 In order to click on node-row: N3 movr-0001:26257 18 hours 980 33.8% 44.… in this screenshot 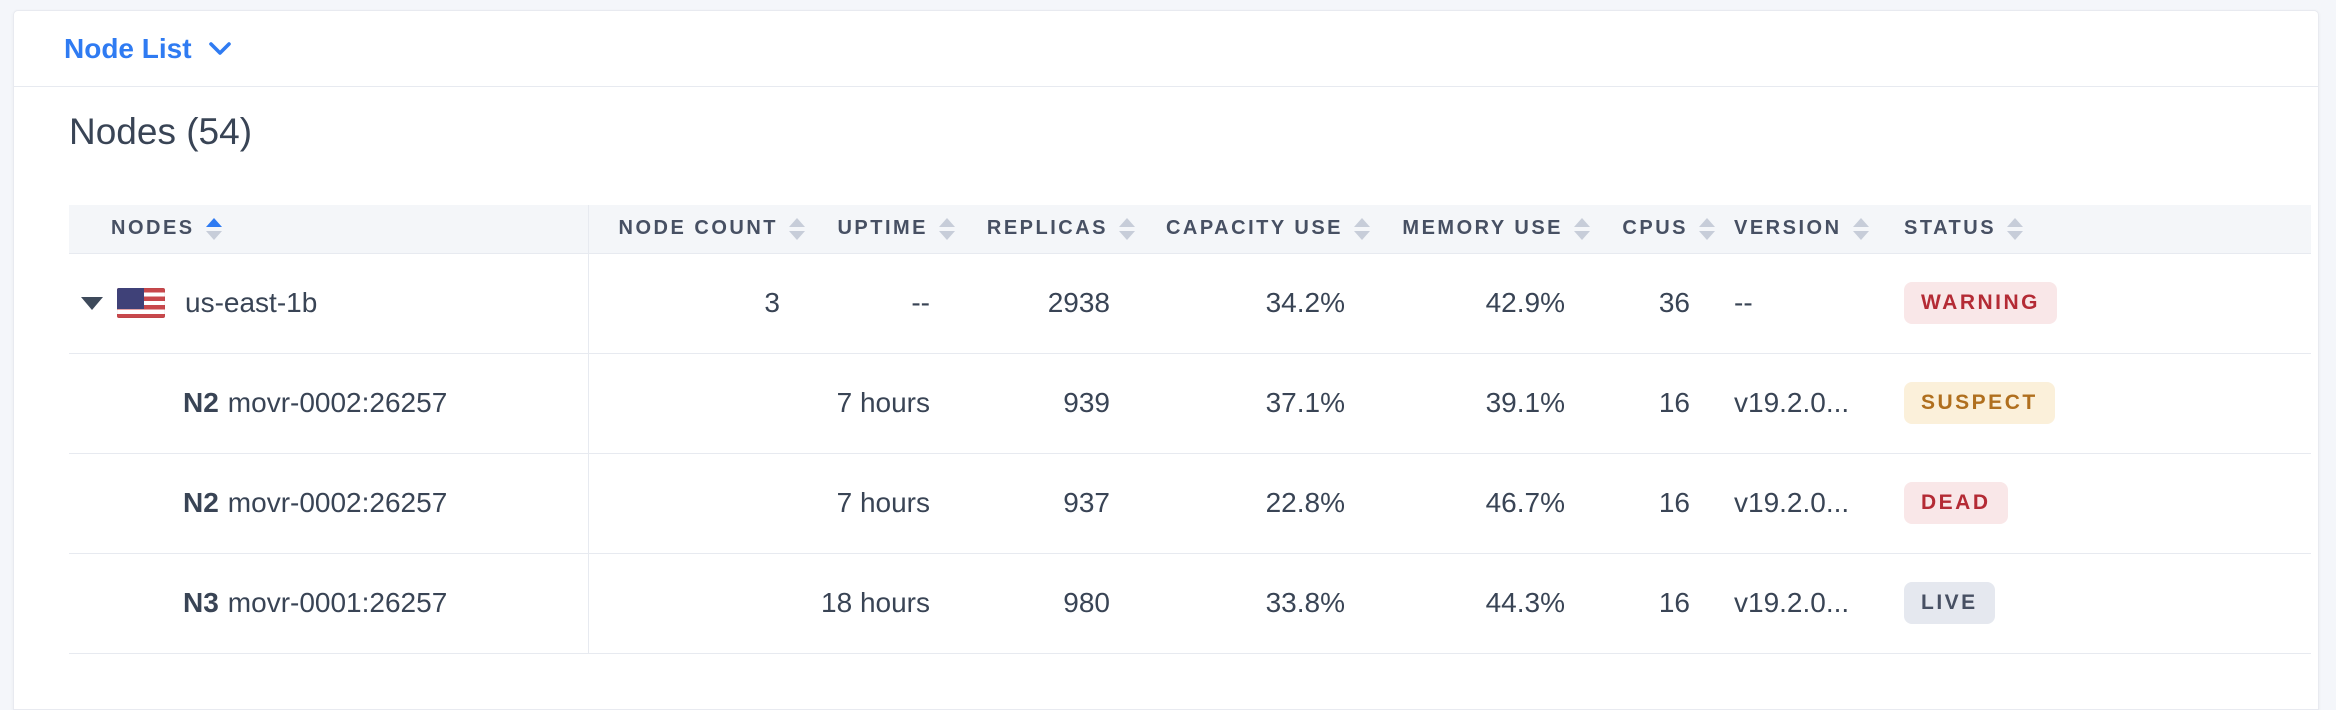, I will do `click(1190, 603)`.